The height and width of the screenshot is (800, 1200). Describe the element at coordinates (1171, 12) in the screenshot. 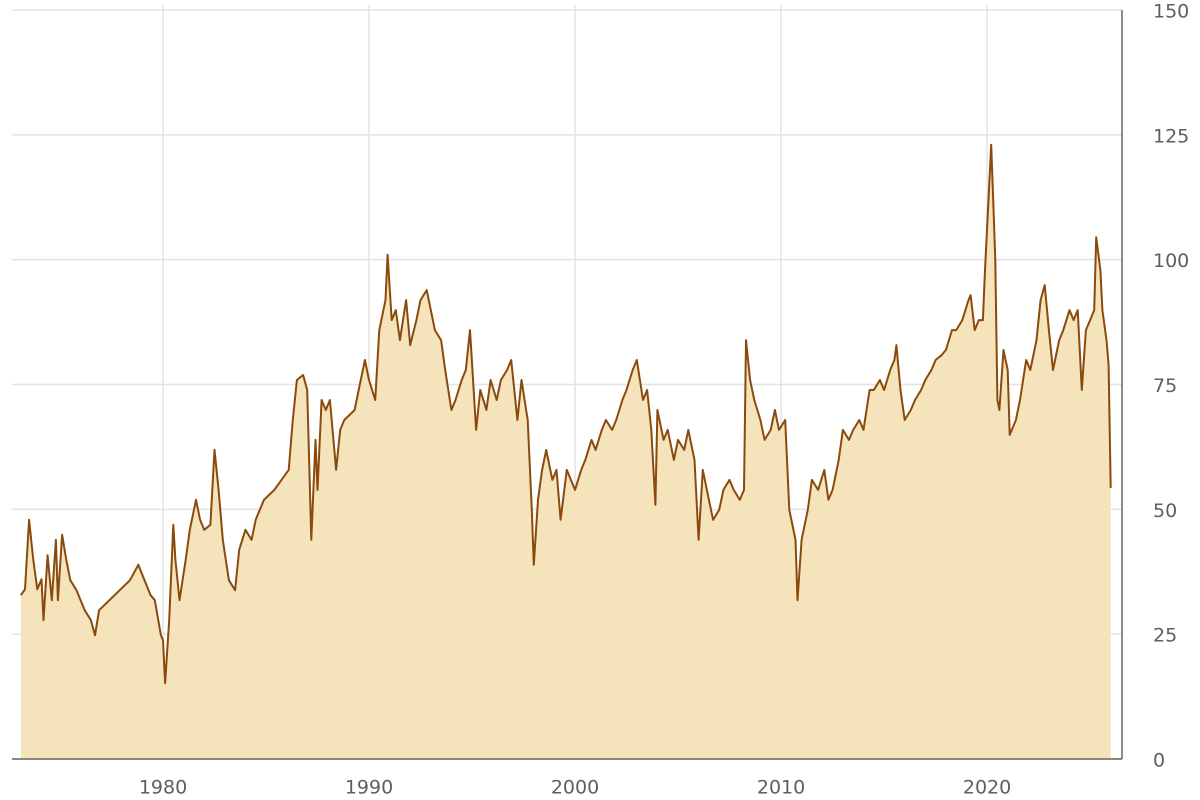

I see `y-tick-label: 150` at that location.